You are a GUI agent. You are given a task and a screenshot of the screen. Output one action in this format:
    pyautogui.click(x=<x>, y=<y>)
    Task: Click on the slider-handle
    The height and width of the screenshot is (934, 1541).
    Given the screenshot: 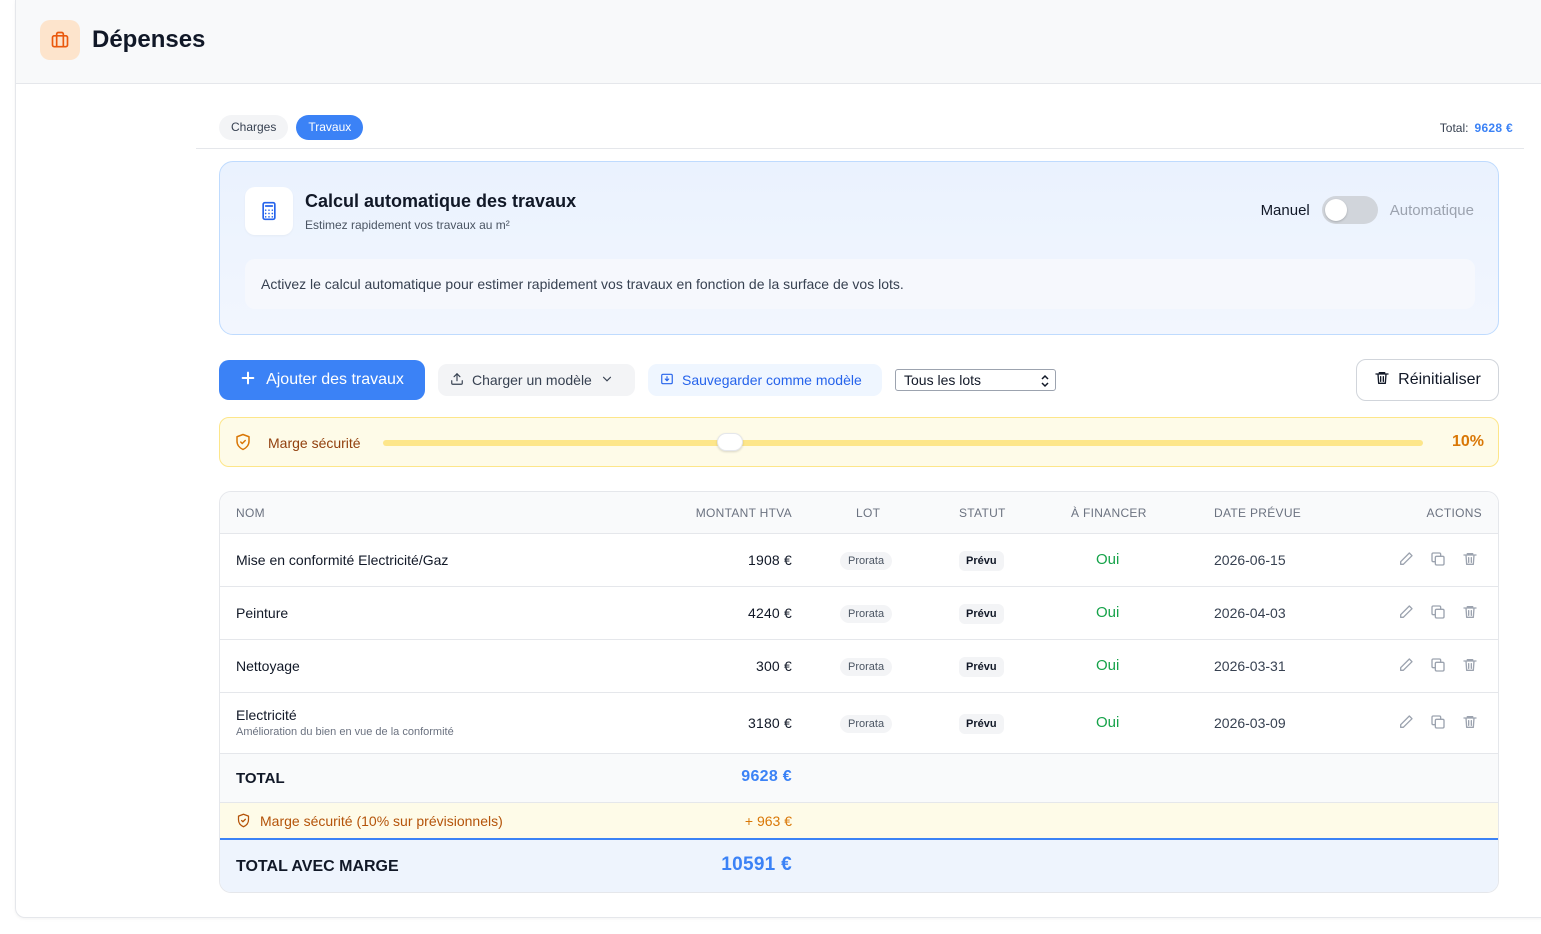 What is the action you would take?
    pyautogui.click(x=729, y=442)
    